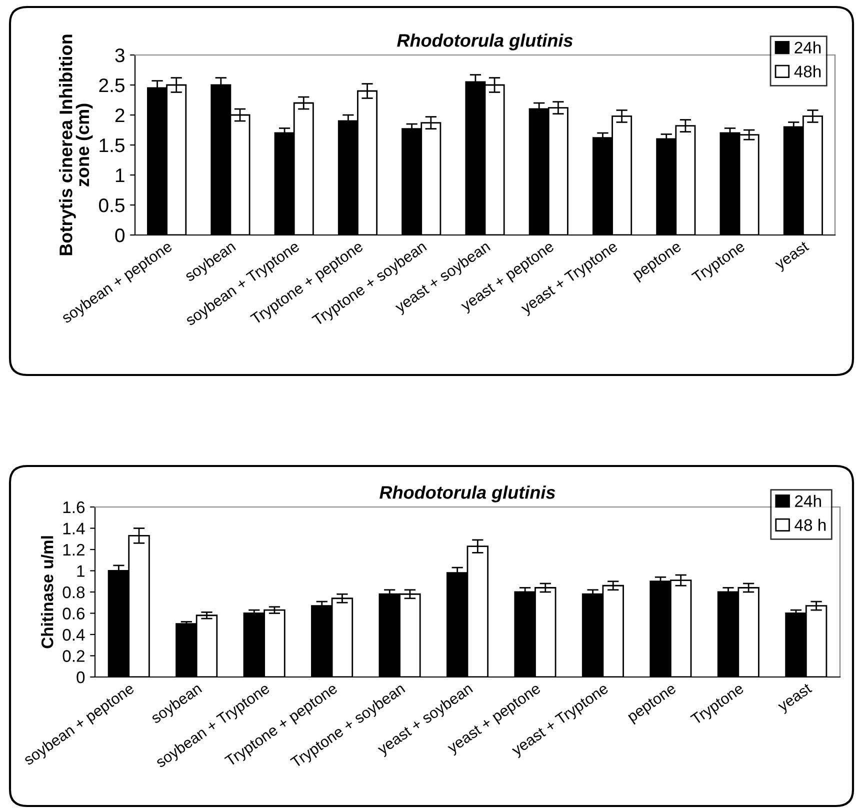  What do you see at coordinates (74, 528) in the screenshot?
I see `y-tick-label: 1.4` at bounding box center [74, 528].